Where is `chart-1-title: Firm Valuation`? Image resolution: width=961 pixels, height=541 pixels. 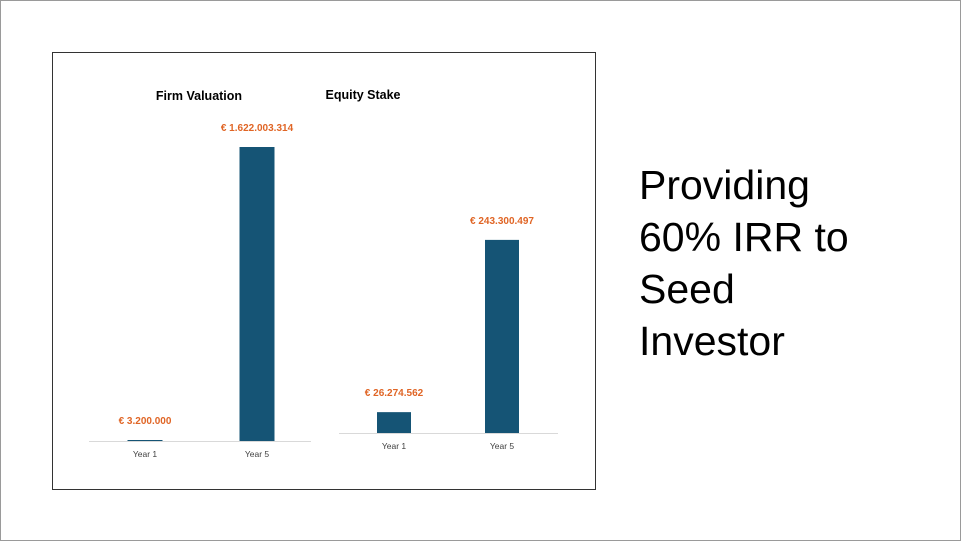
chart-1-title: Firm Valuation is located at coordinates (199, 96).